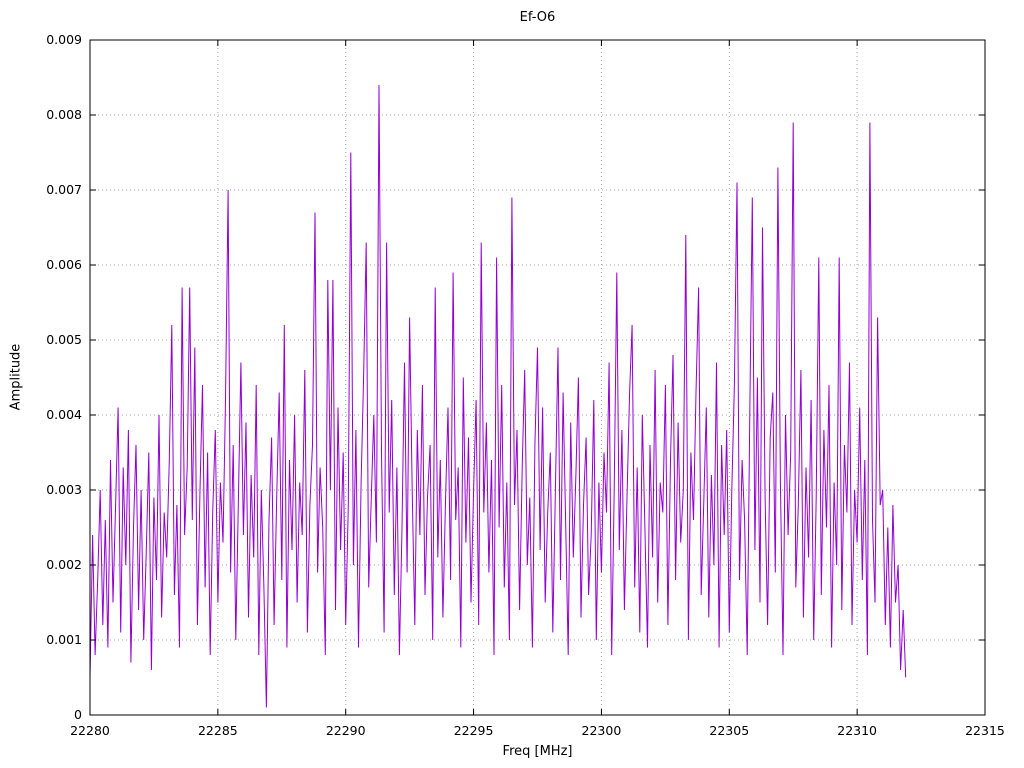  What do you see at coordinates (602, 730) in the screenshot?
I see `x-tick-label: 22300` at bounding box center [602, 730].